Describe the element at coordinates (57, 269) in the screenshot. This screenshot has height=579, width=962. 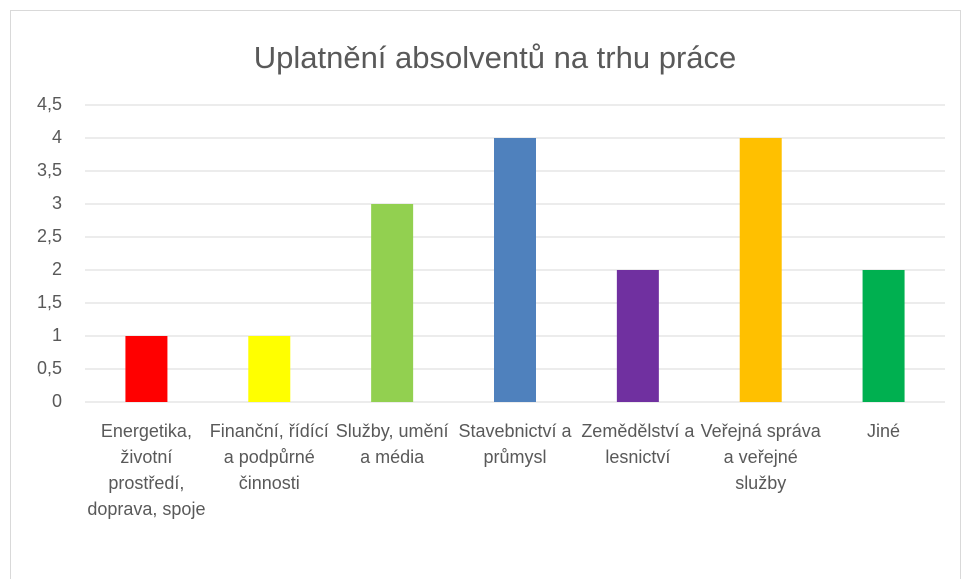
I see `y-tick-label: 2` at that location.